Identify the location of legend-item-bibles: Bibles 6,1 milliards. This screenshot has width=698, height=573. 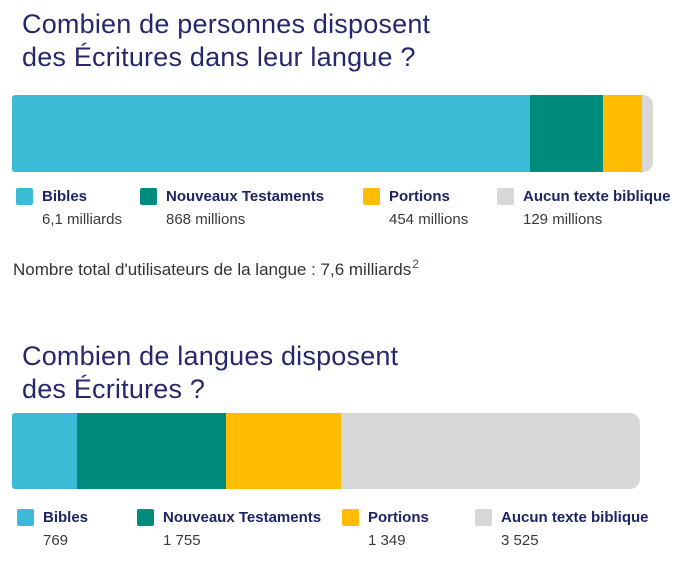
(78, 208).